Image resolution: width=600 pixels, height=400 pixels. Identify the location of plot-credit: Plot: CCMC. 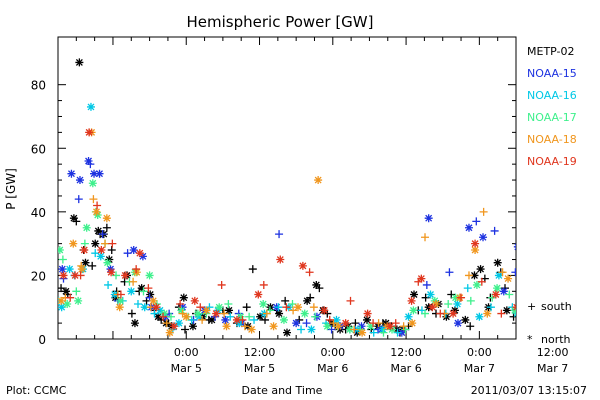
(36, 390).